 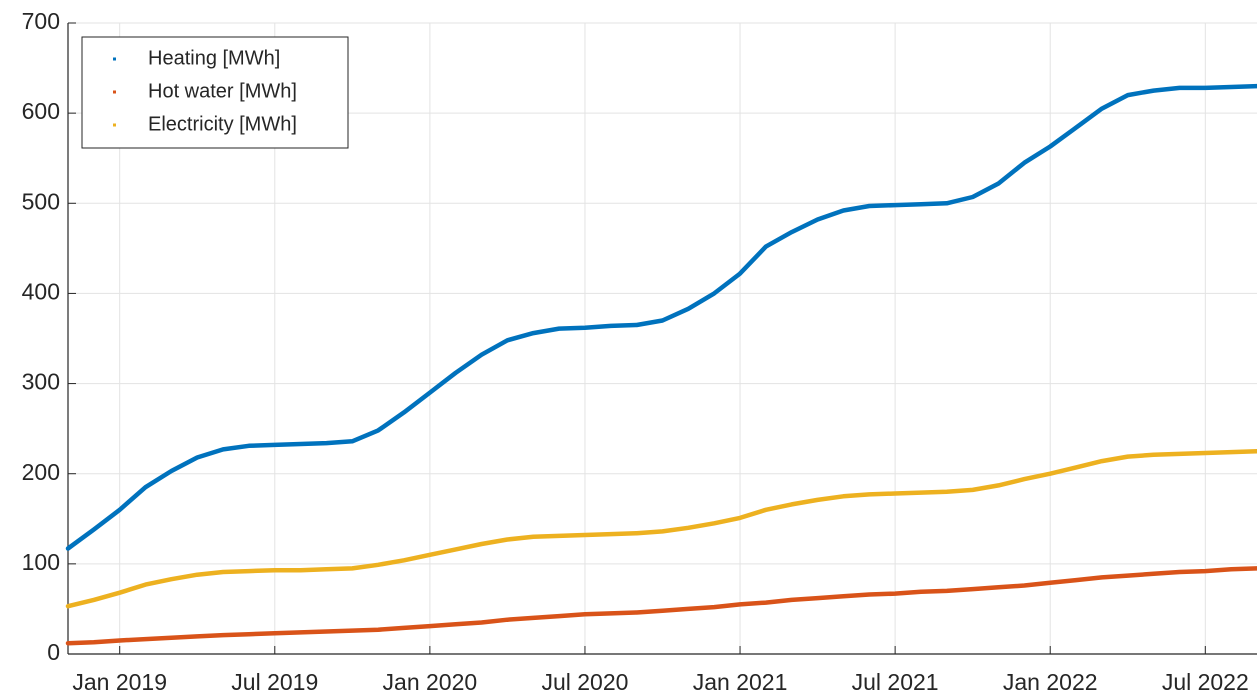 What do you see at coordinates (661, 606) in the screenshot?
I see `series-line` at bounding box center [661, 606].